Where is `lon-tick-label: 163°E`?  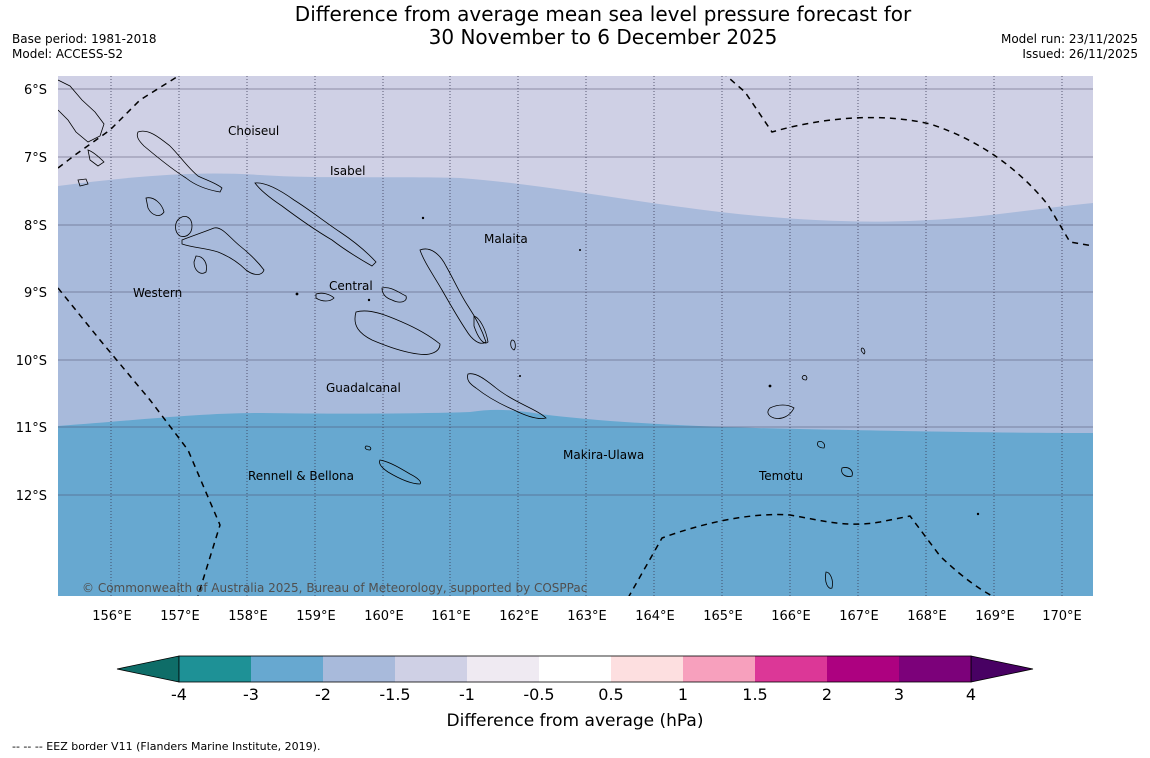 lon-tick-label: 163°E is located at coordinates (587, 616).